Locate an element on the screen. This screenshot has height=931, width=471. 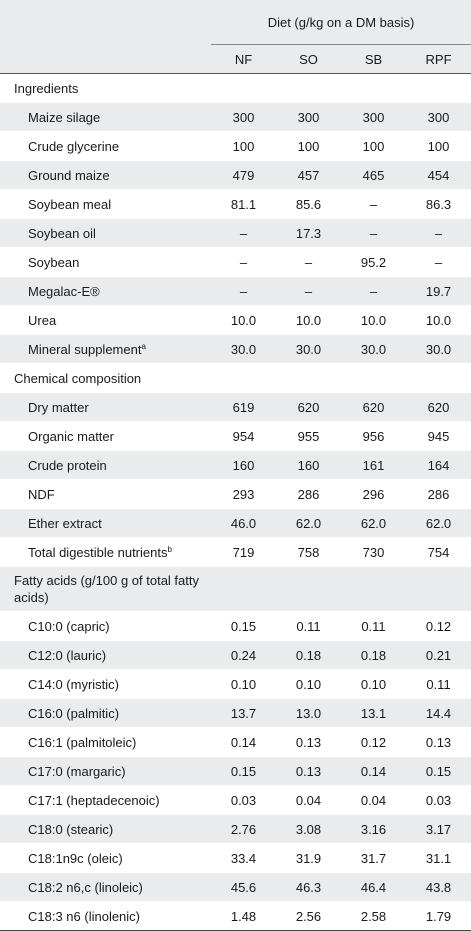
value-cell-so: 85.6 is located at coordinates (308, 204).